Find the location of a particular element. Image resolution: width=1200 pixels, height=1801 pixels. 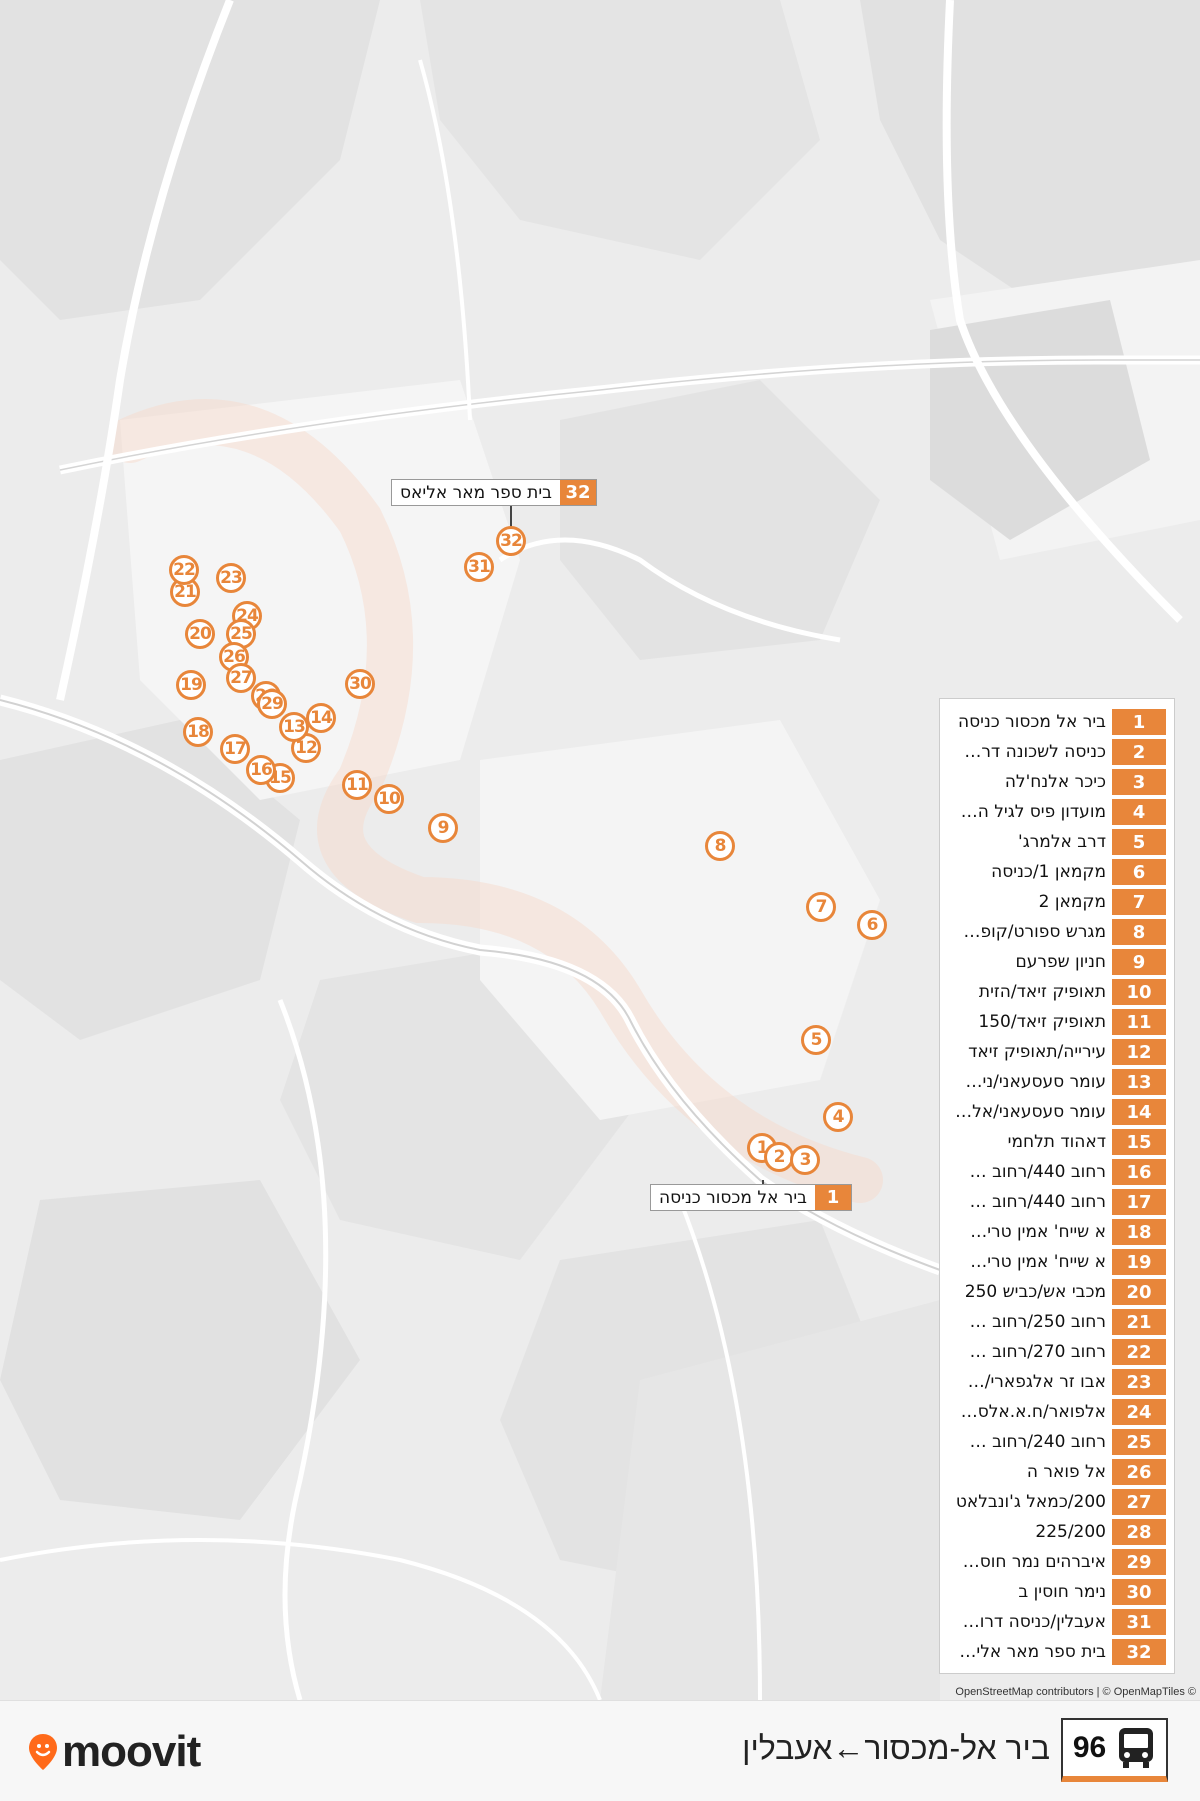

map-stop-marker: 9 is located at coordinates (443, 828).